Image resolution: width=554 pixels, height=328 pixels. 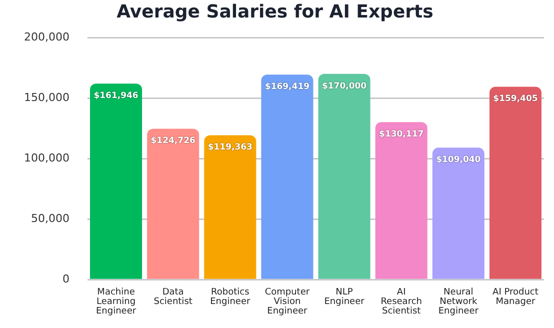 What do you see at coordinates (173, 141) in the screenshot?
I see `data-label: $124,726` at bounding box center [173, 141].